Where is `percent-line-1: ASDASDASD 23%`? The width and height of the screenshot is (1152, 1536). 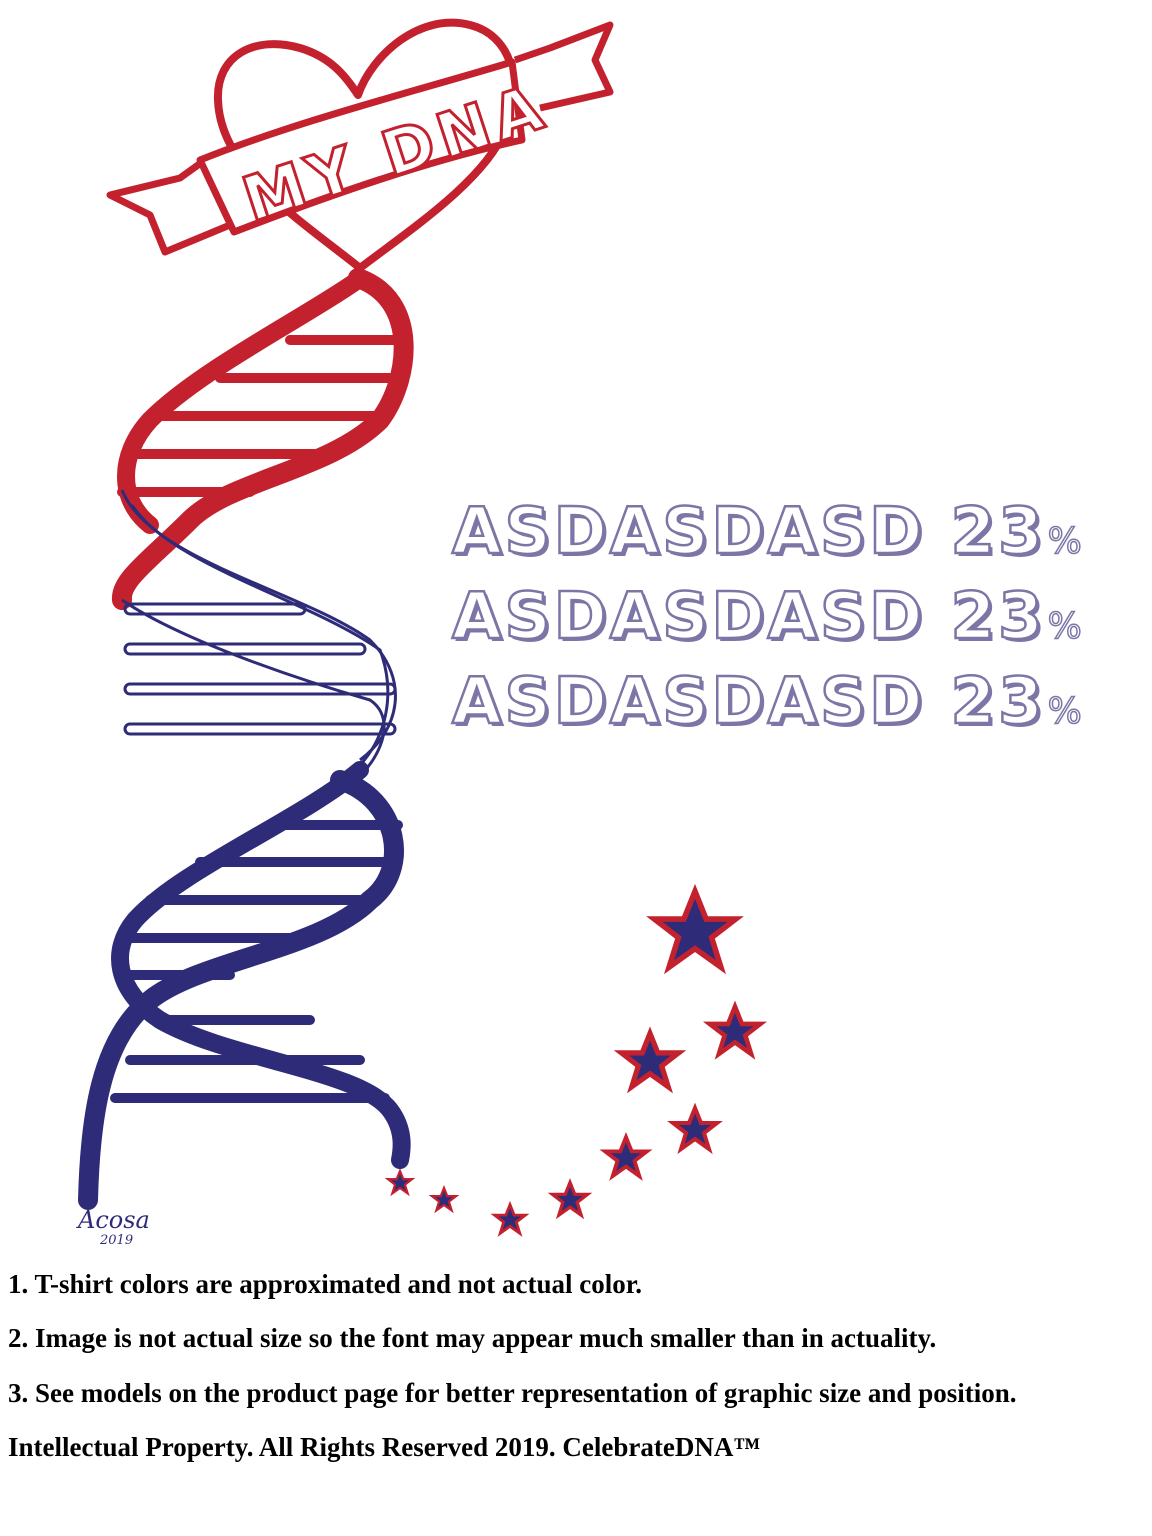 percent-line-1: ASDASDASD 23% is located at coordinates (768, 532).